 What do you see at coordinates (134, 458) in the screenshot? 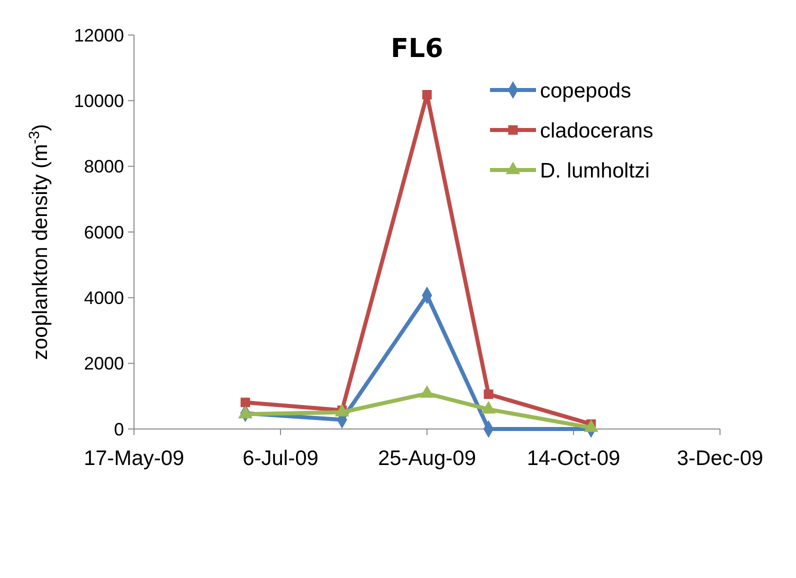
I see `x-tick-label: 17-May-09` at bounding box center [134, 458].